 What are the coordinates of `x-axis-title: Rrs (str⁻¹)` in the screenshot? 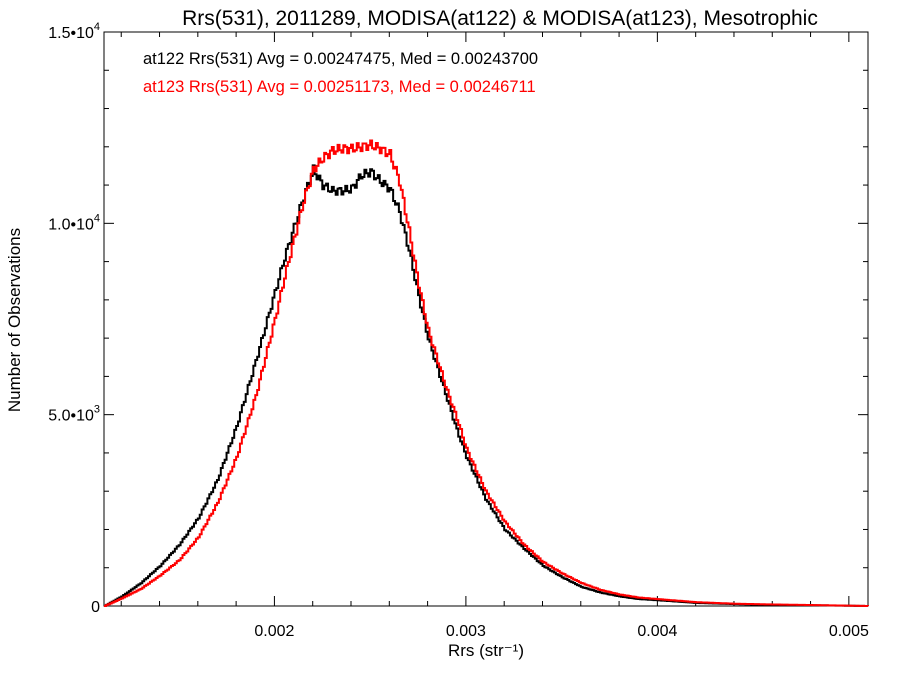 It's located at (486, 650).